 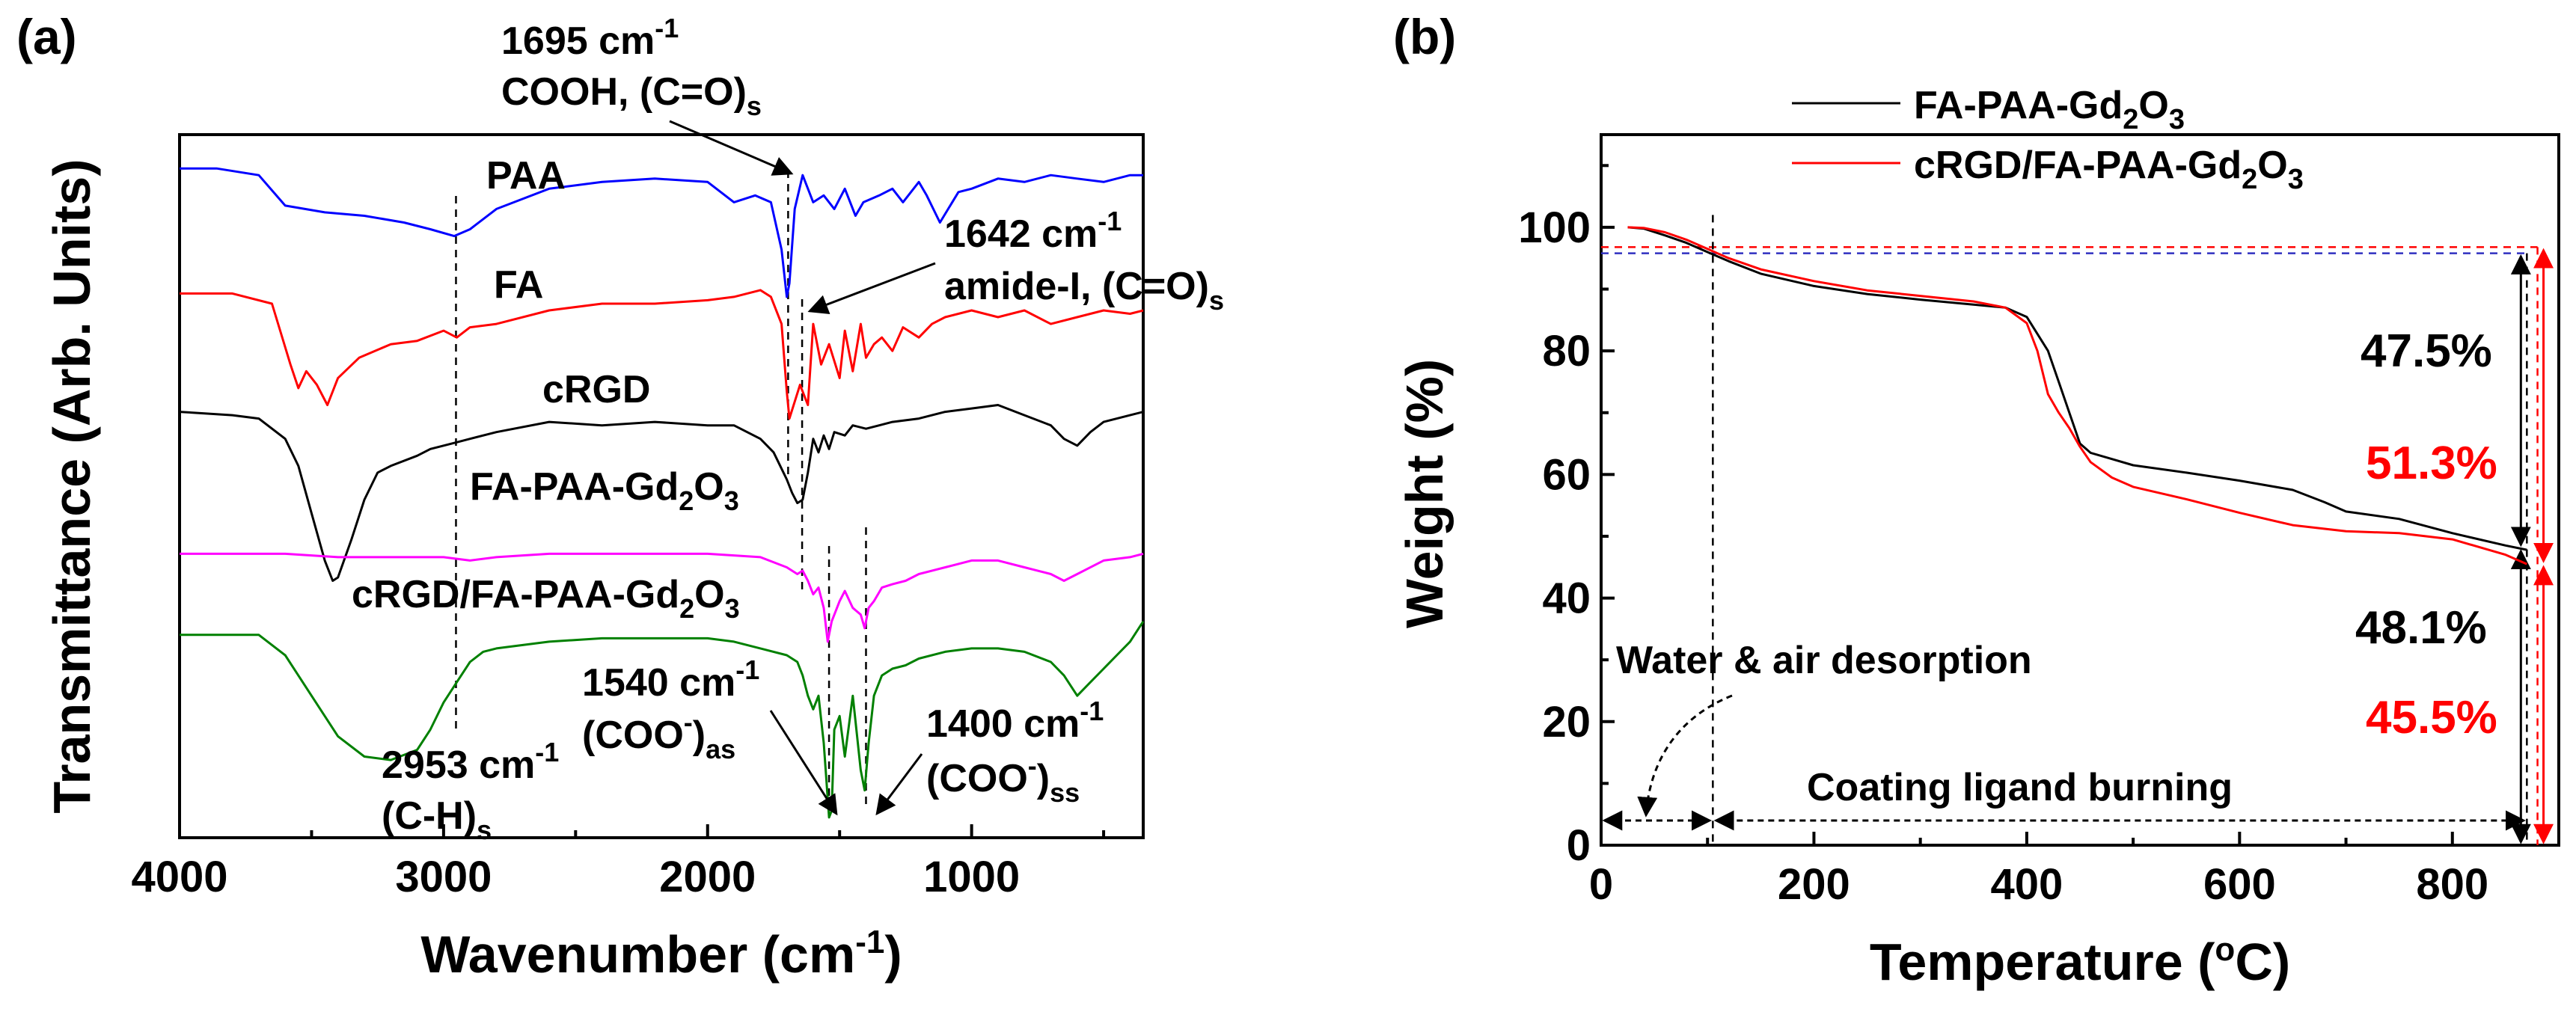 I want to click on annotation-1695-line2: COOH, (C=O)s, so click(x=631, y=95).